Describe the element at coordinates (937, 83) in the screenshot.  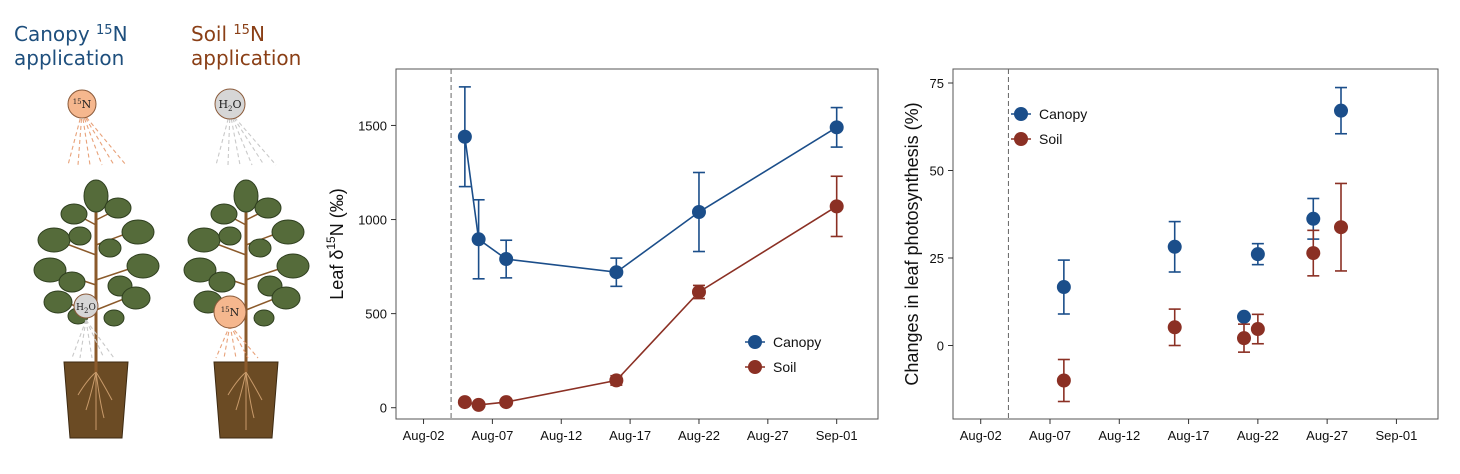
I see `chart2-ytick-label-3: 75` at that location.